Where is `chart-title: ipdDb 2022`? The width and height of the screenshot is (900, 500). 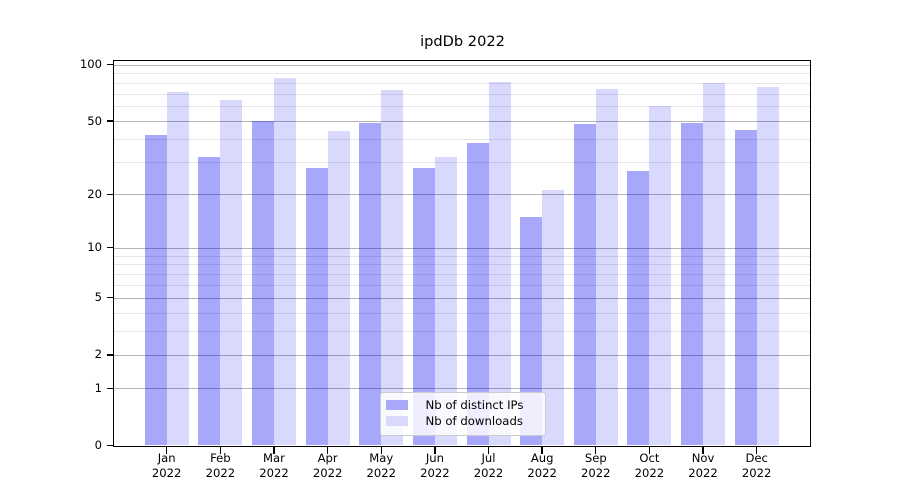
chart-title: ipdDb 2022 is located at coordinates (462, 41).